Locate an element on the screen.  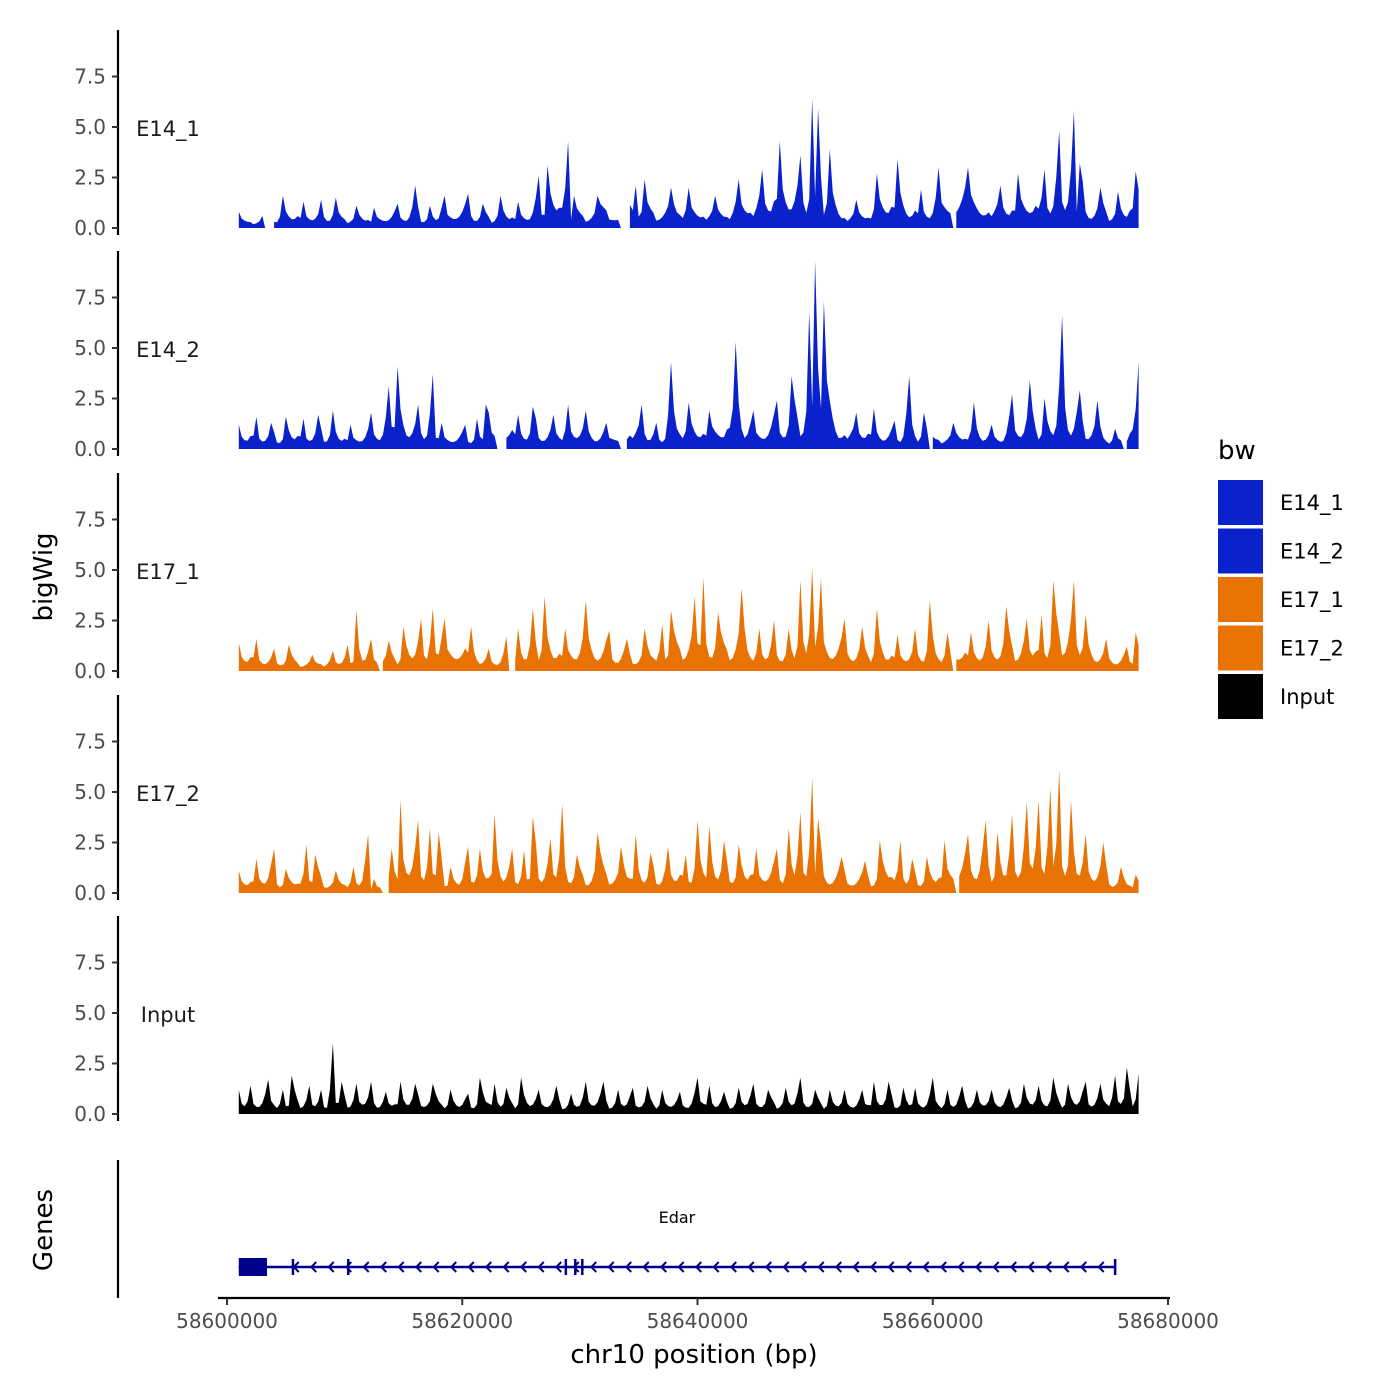
x-tick-label: 58620000 is located at coordinates (462, 1321).